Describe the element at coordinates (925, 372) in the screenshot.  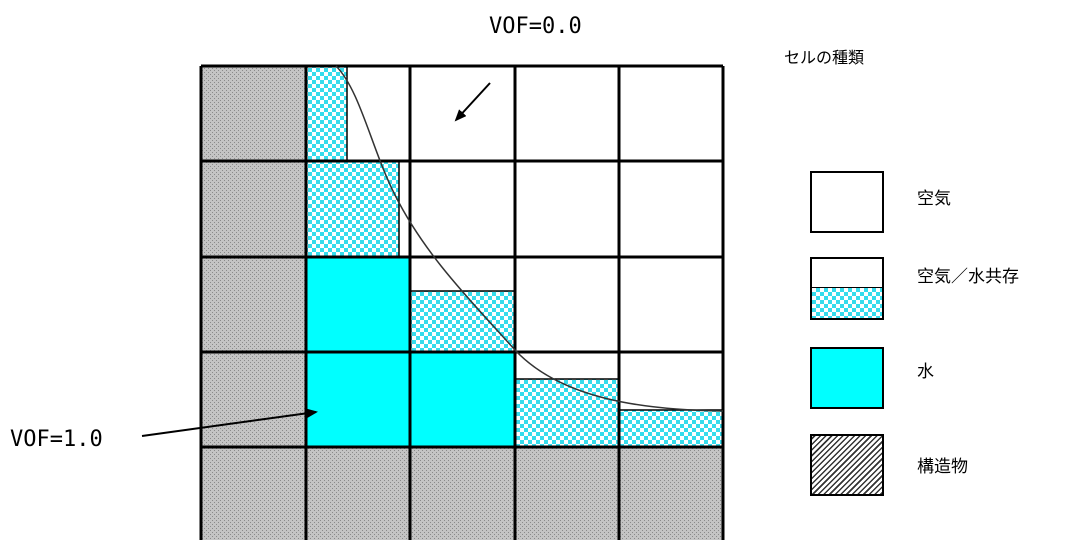
I see `legend-water-label: 水` at that location.